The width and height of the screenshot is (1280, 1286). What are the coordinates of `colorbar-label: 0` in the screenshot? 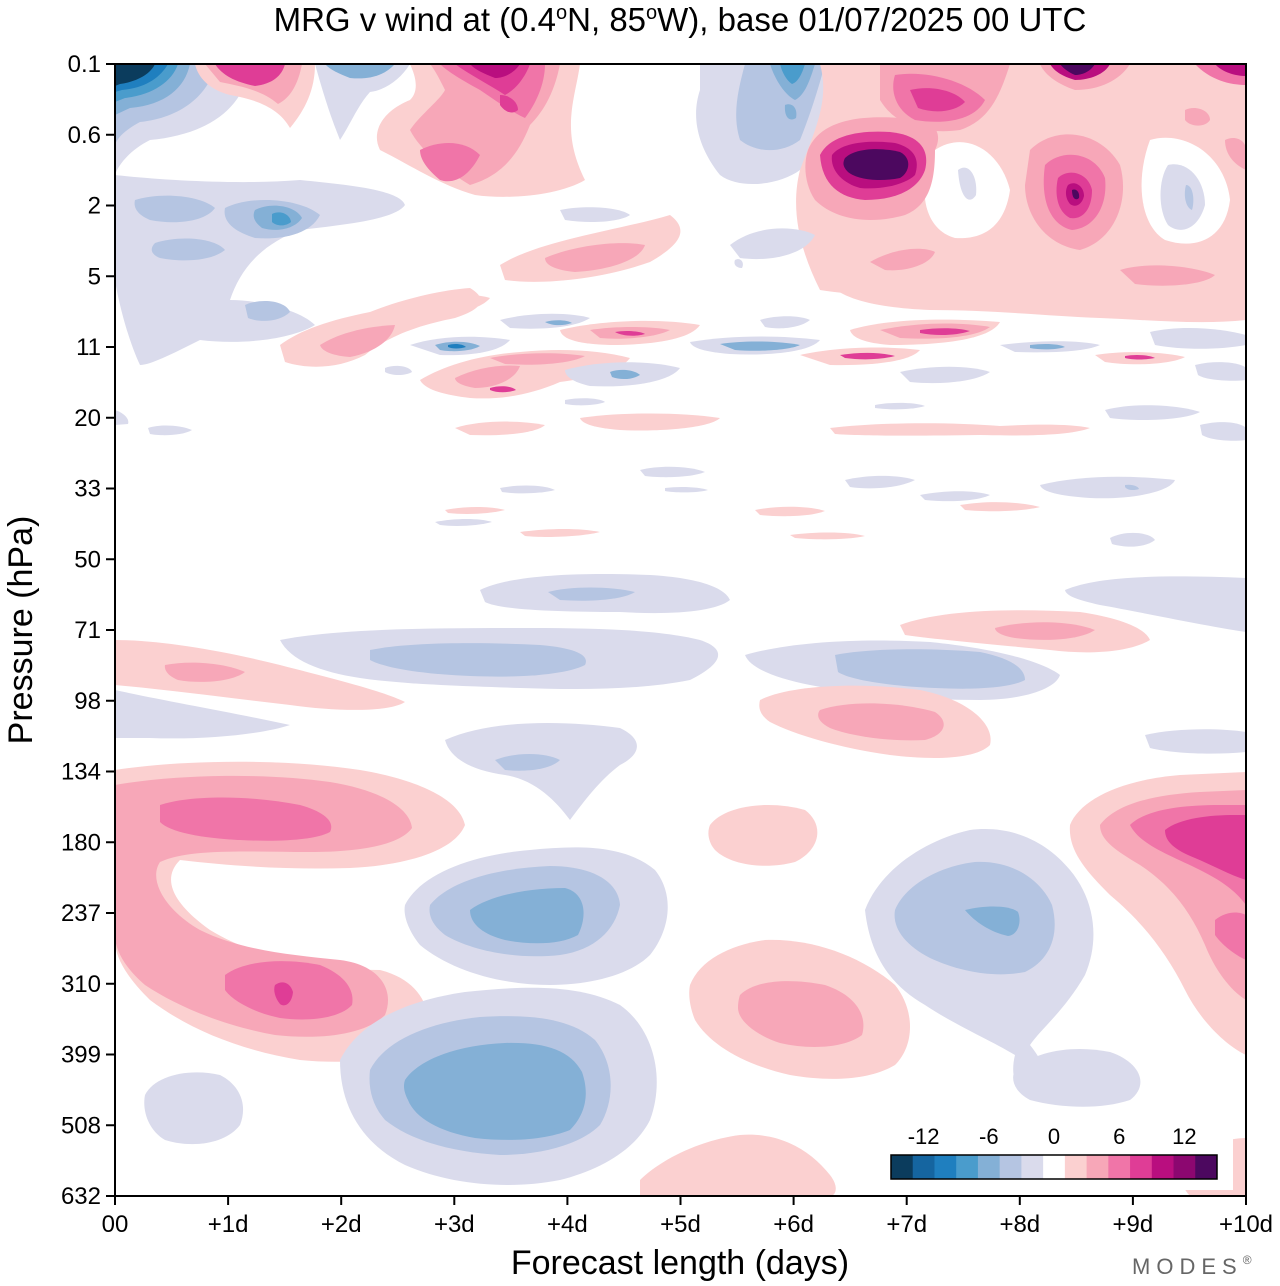 It's located at (1054, 1136).